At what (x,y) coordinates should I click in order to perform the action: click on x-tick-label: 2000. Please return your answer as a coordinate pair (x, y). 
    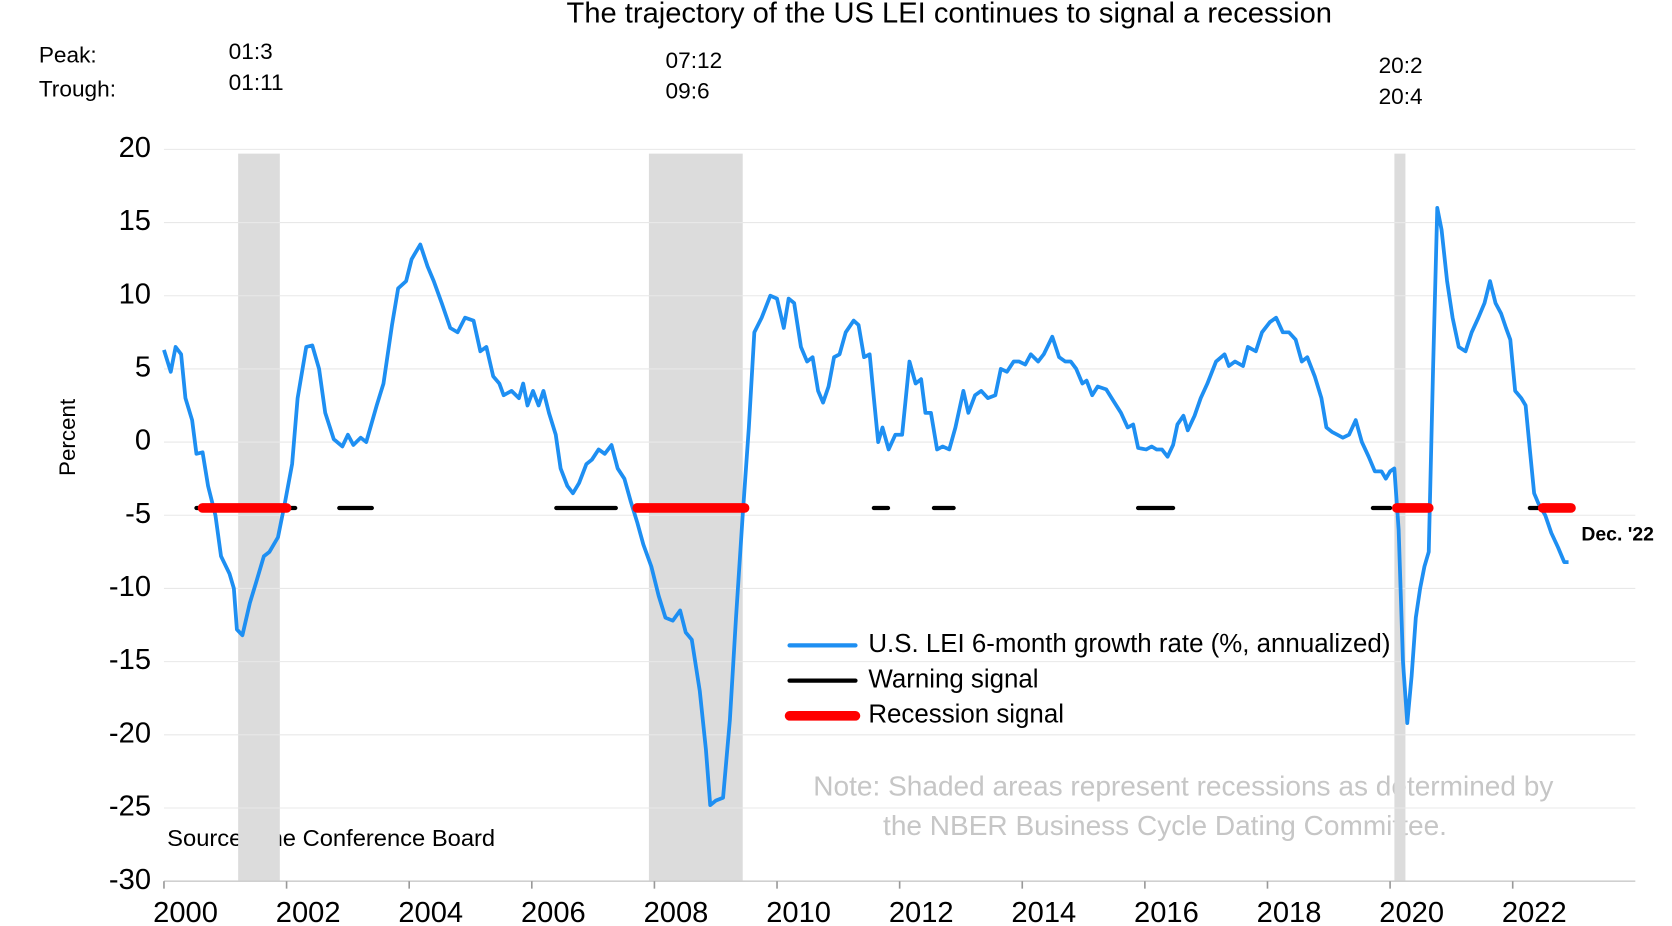
    Looking at the image, I should click on (185, 911).